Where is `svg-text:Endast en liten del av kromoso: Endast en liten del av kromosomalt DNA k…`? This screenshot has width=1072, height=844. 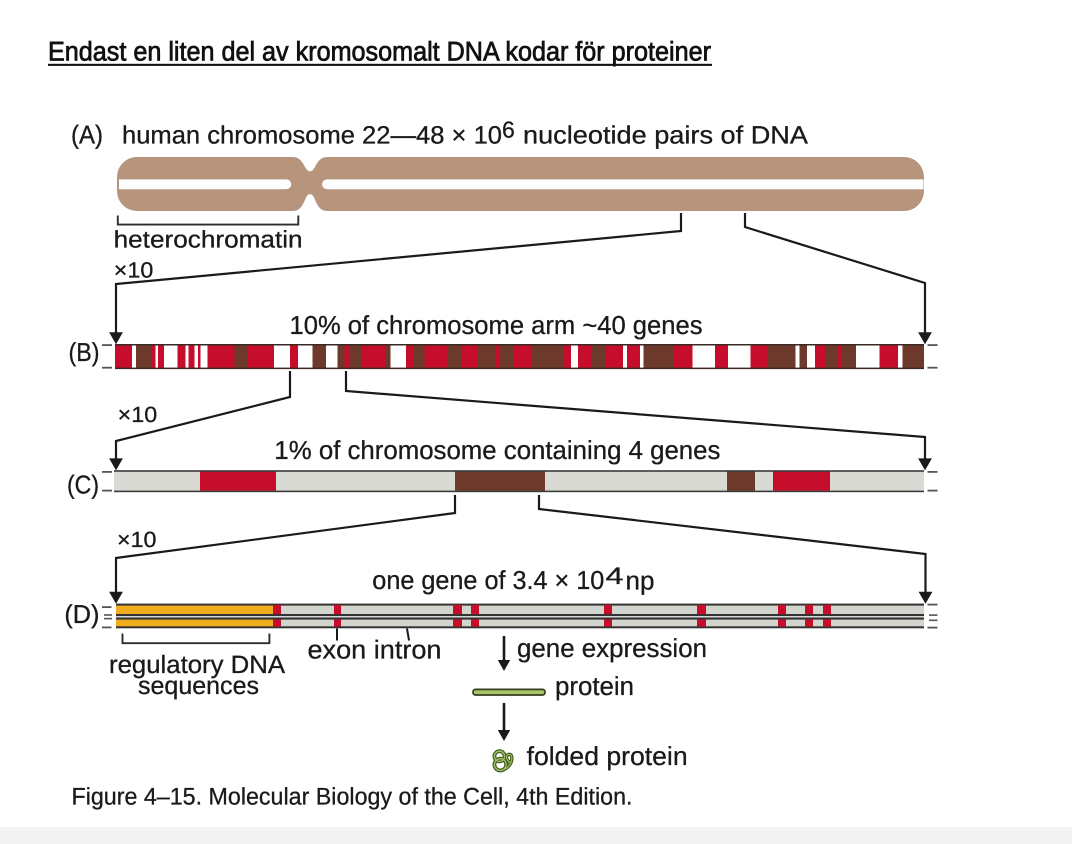 svg-text:Endast en liten del av kromoso: Endast en liten del av kromosomalt DNA k… is located at coordinates (379, 52).